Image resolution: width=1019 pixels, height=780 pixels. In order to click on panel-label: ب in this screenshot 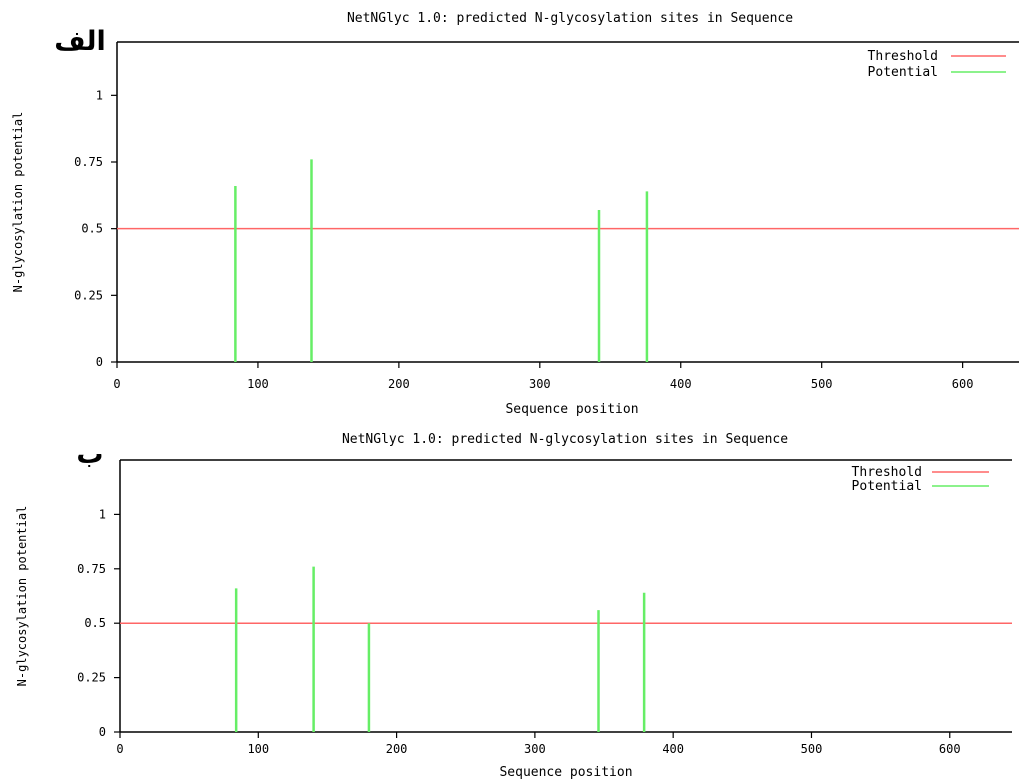, I will do `click(89, 454)`.